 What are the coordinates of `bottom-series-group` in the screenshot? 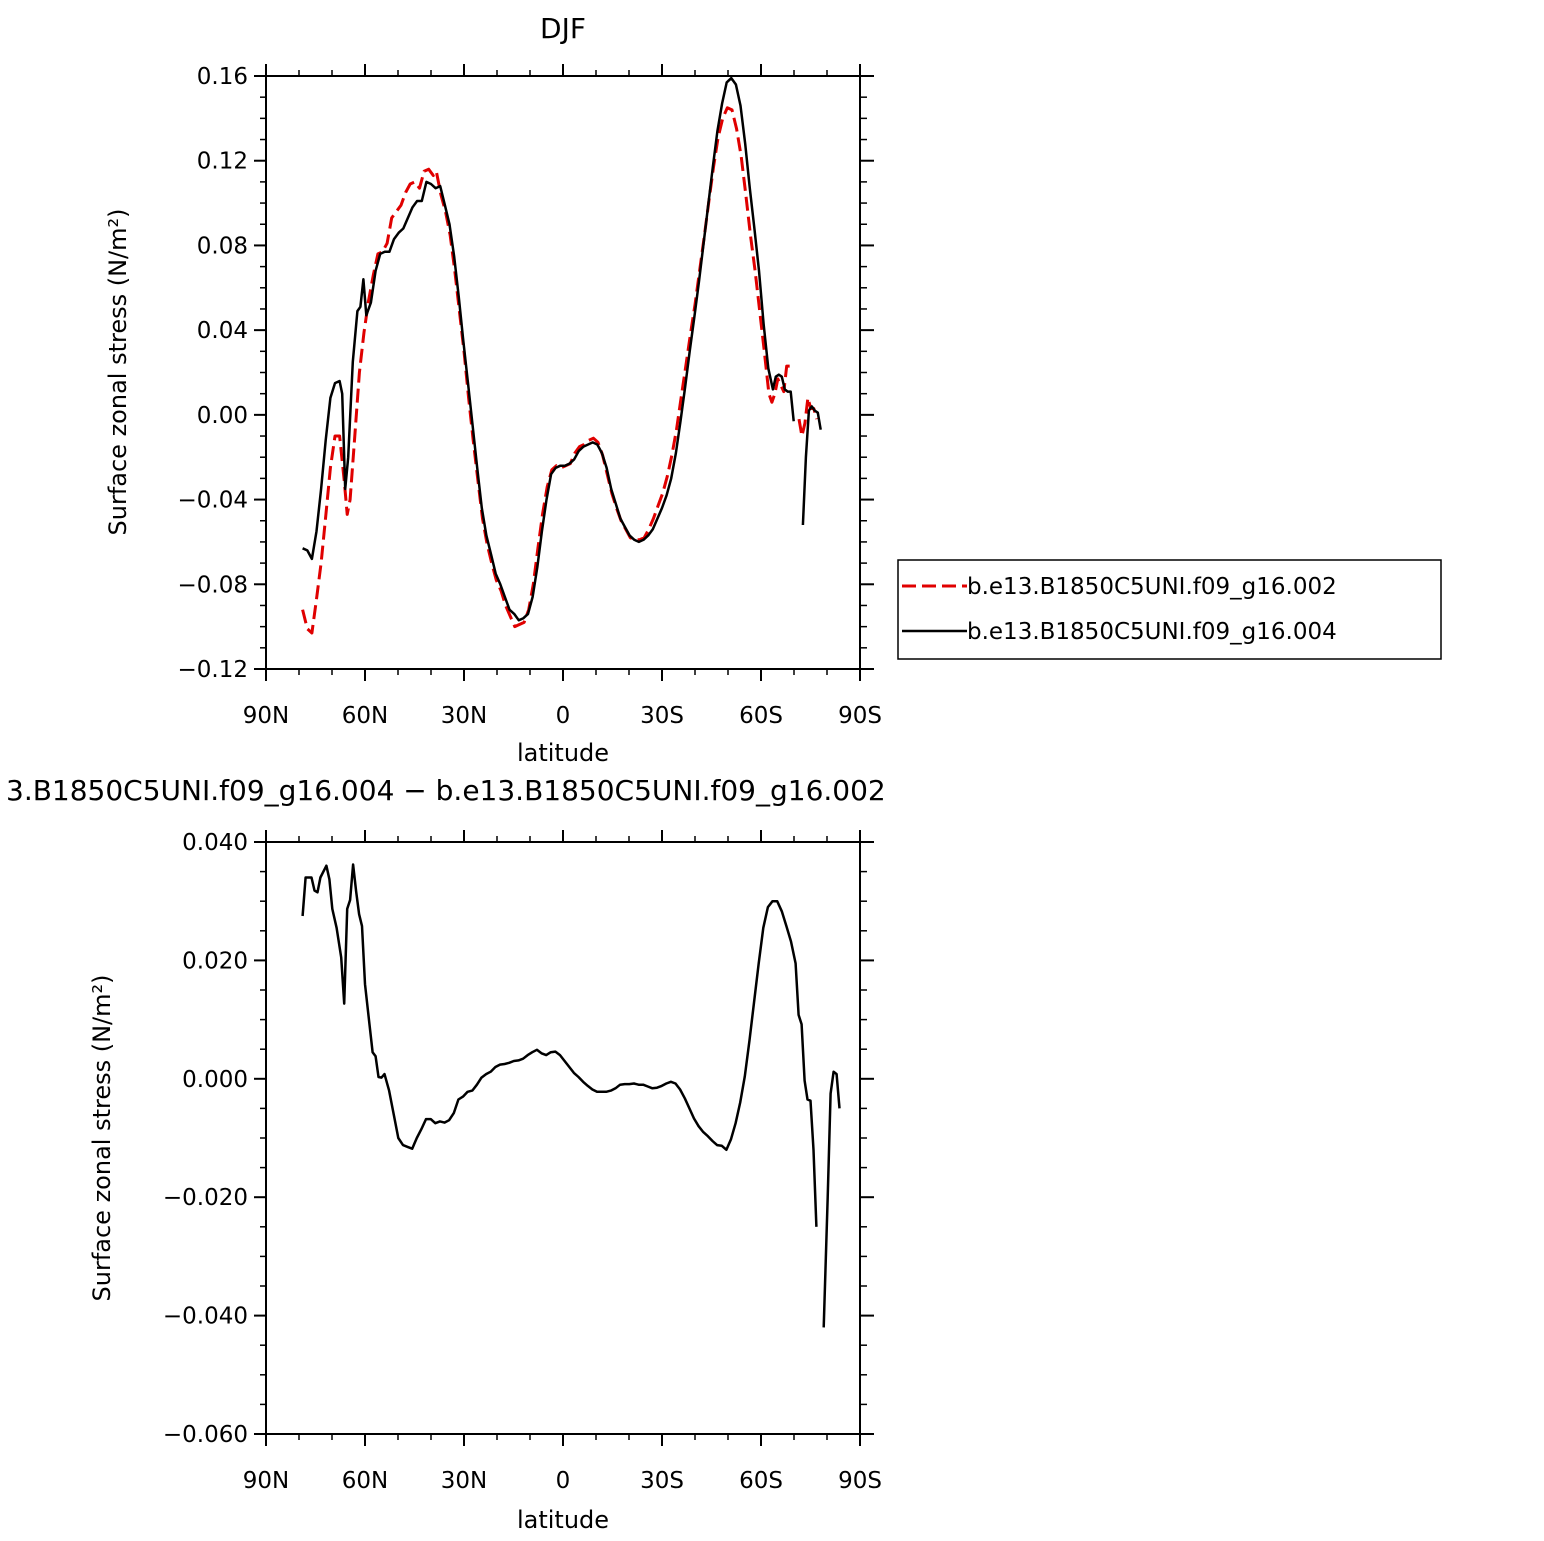 It's located at (571, 1095).